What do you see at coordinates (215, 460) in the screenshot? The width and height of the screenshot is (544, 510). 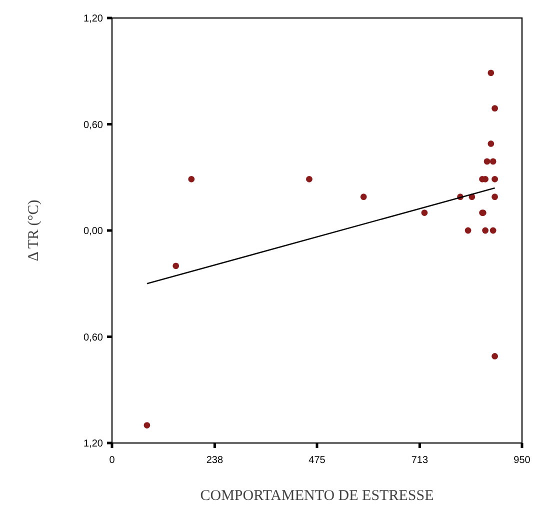 I see `x-tick-label: 238` at bounding box center [215, 460].